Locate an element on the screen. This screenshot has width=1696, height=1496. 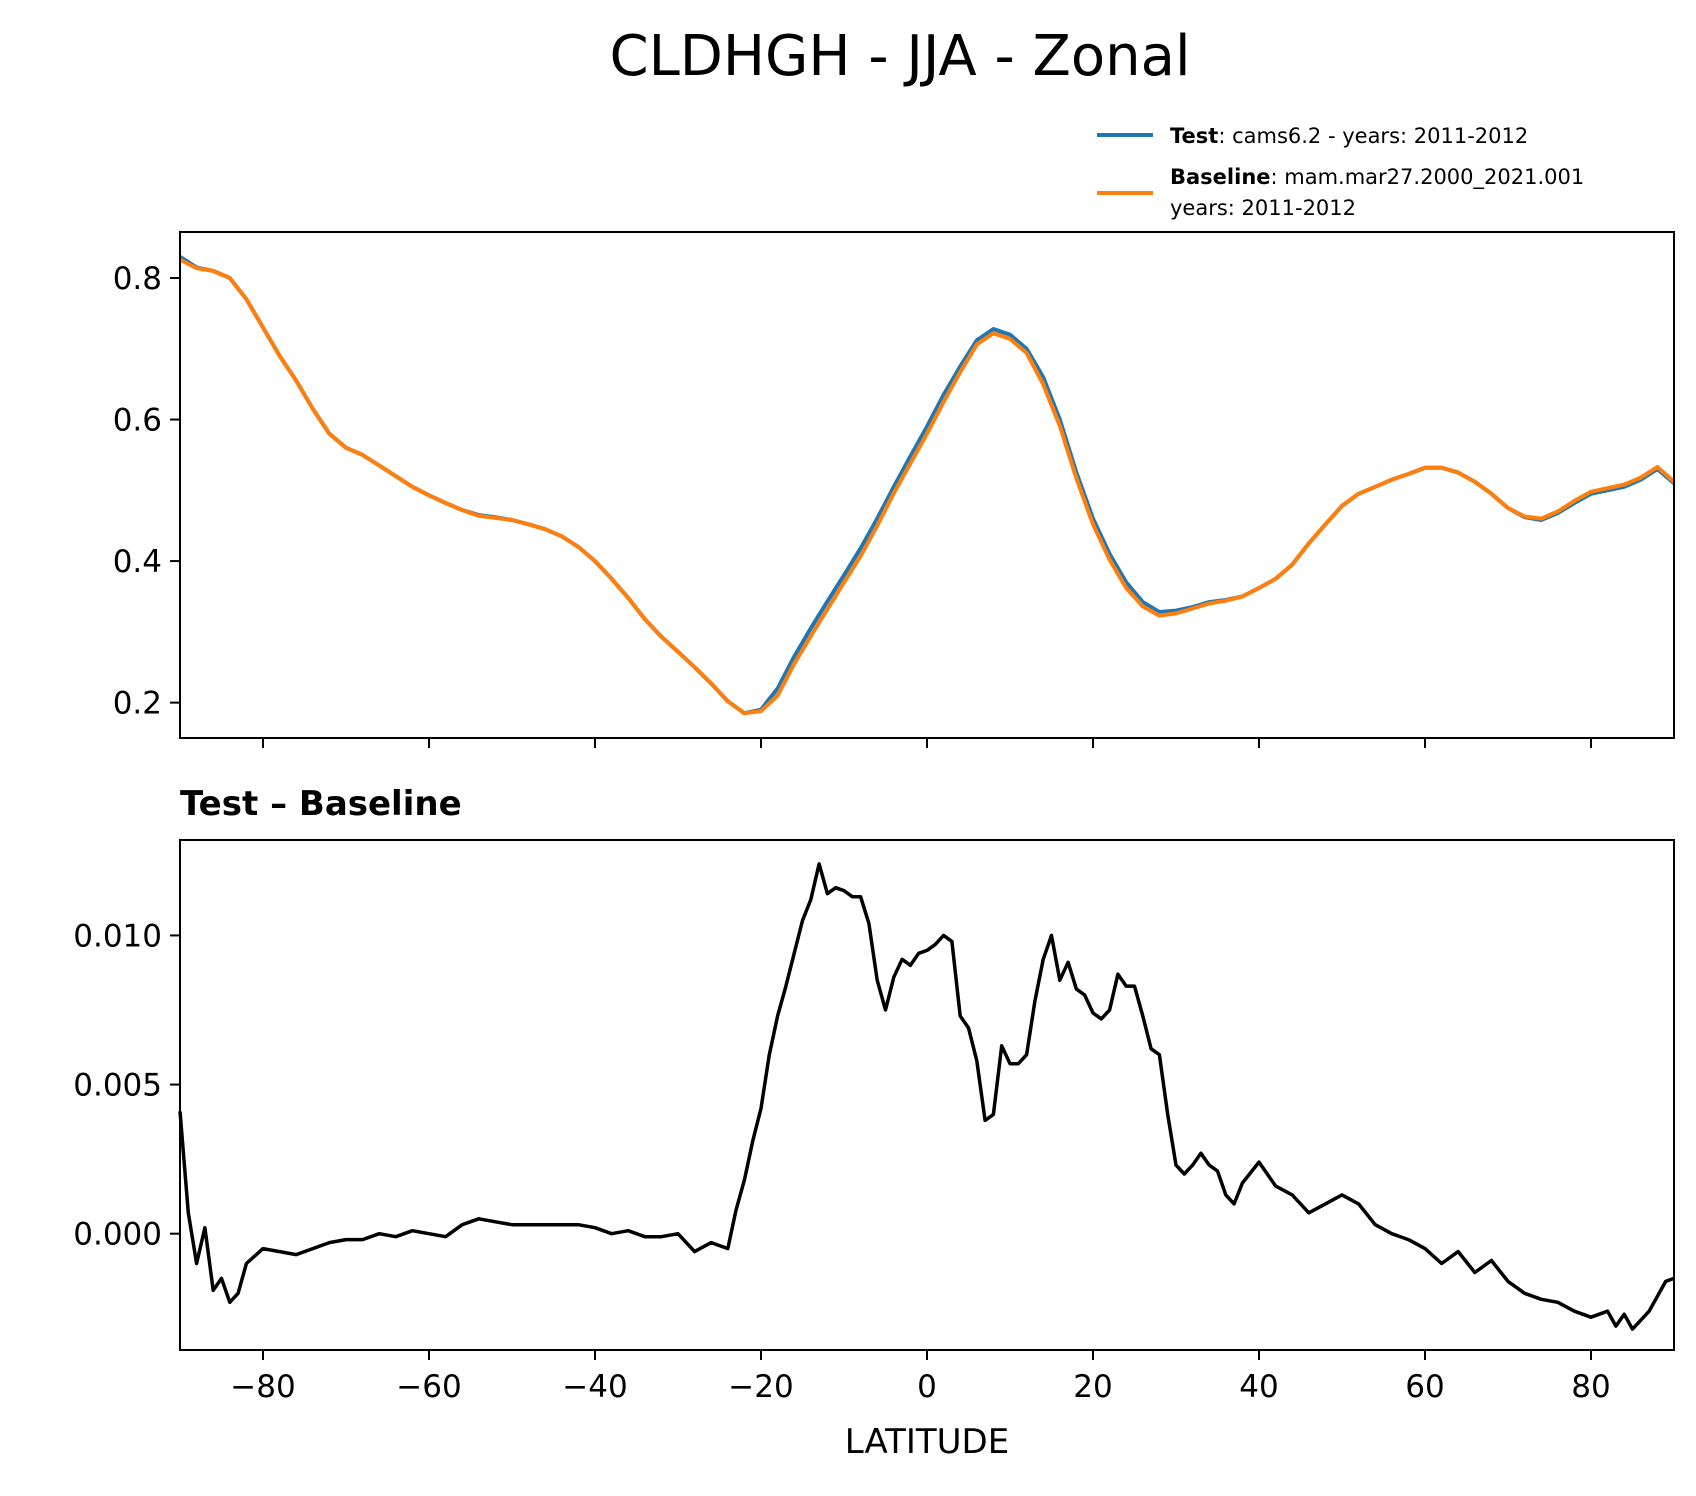
lower-x-tick-label: 80 is located at coordinates (1590, 1387).